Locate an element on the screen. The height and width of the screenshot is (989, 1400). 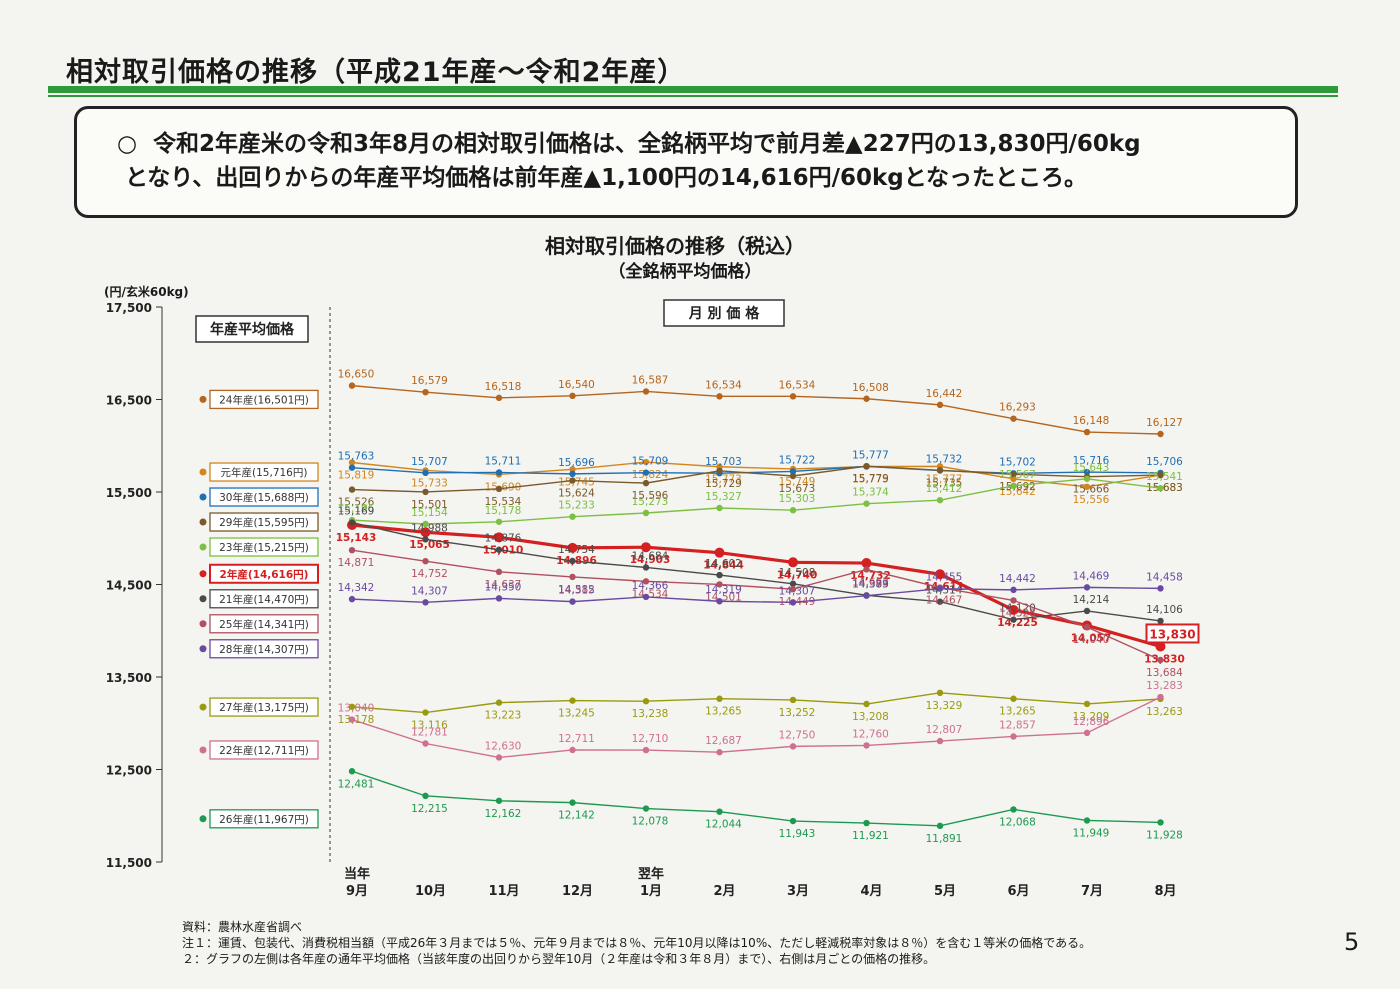
title-underline is located at coordinates (693, 89).